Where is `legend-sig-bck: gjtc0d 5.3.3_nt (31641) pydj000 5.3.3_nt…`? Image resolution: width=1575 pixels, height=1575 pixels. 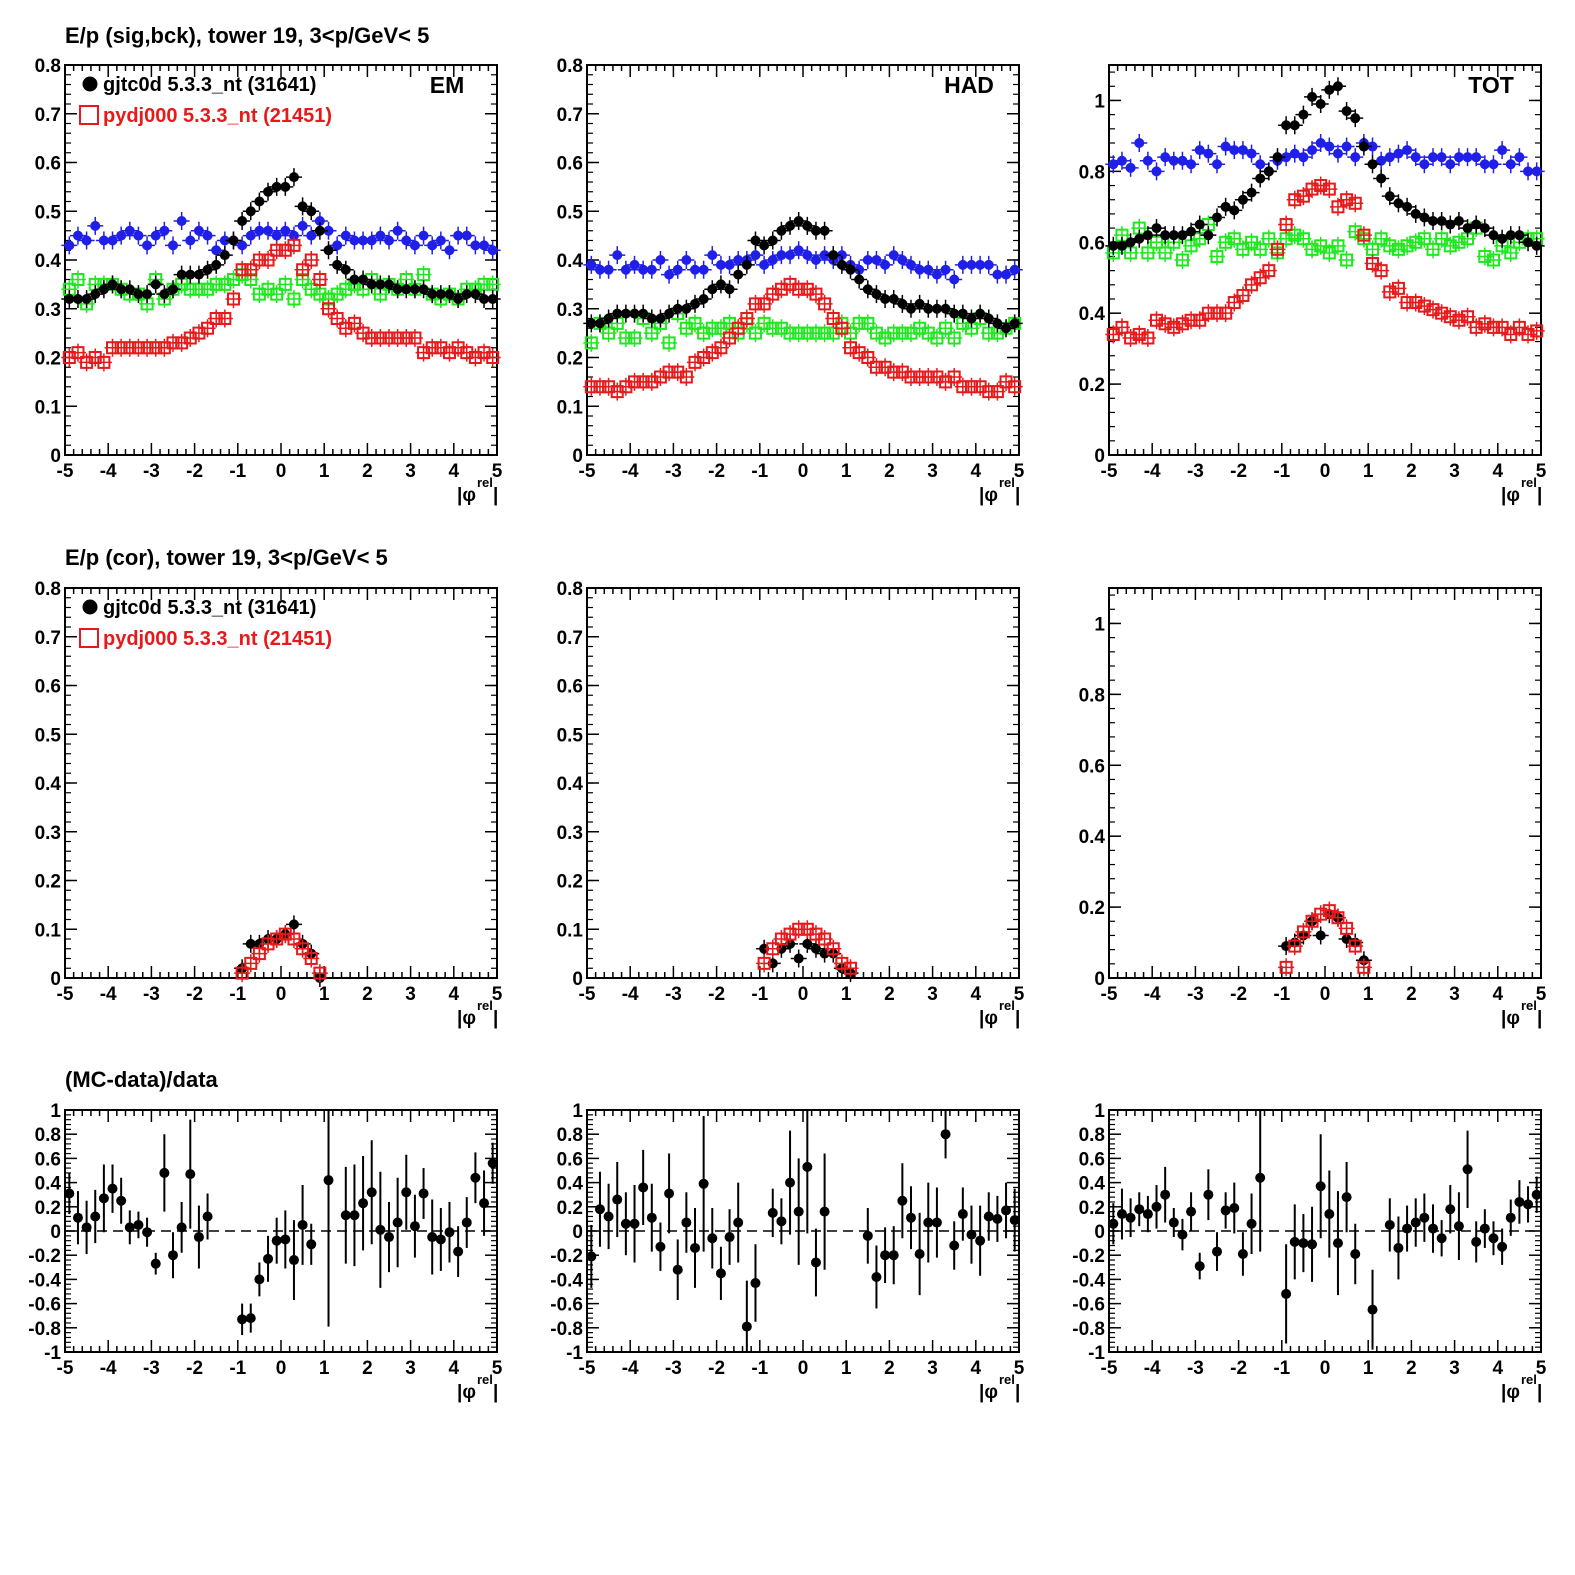 legend-sig-bck: gjtc0d 5.3.3_nt (31641) pydj000 5.3.3_nt… is located at coordinates (205, 100).